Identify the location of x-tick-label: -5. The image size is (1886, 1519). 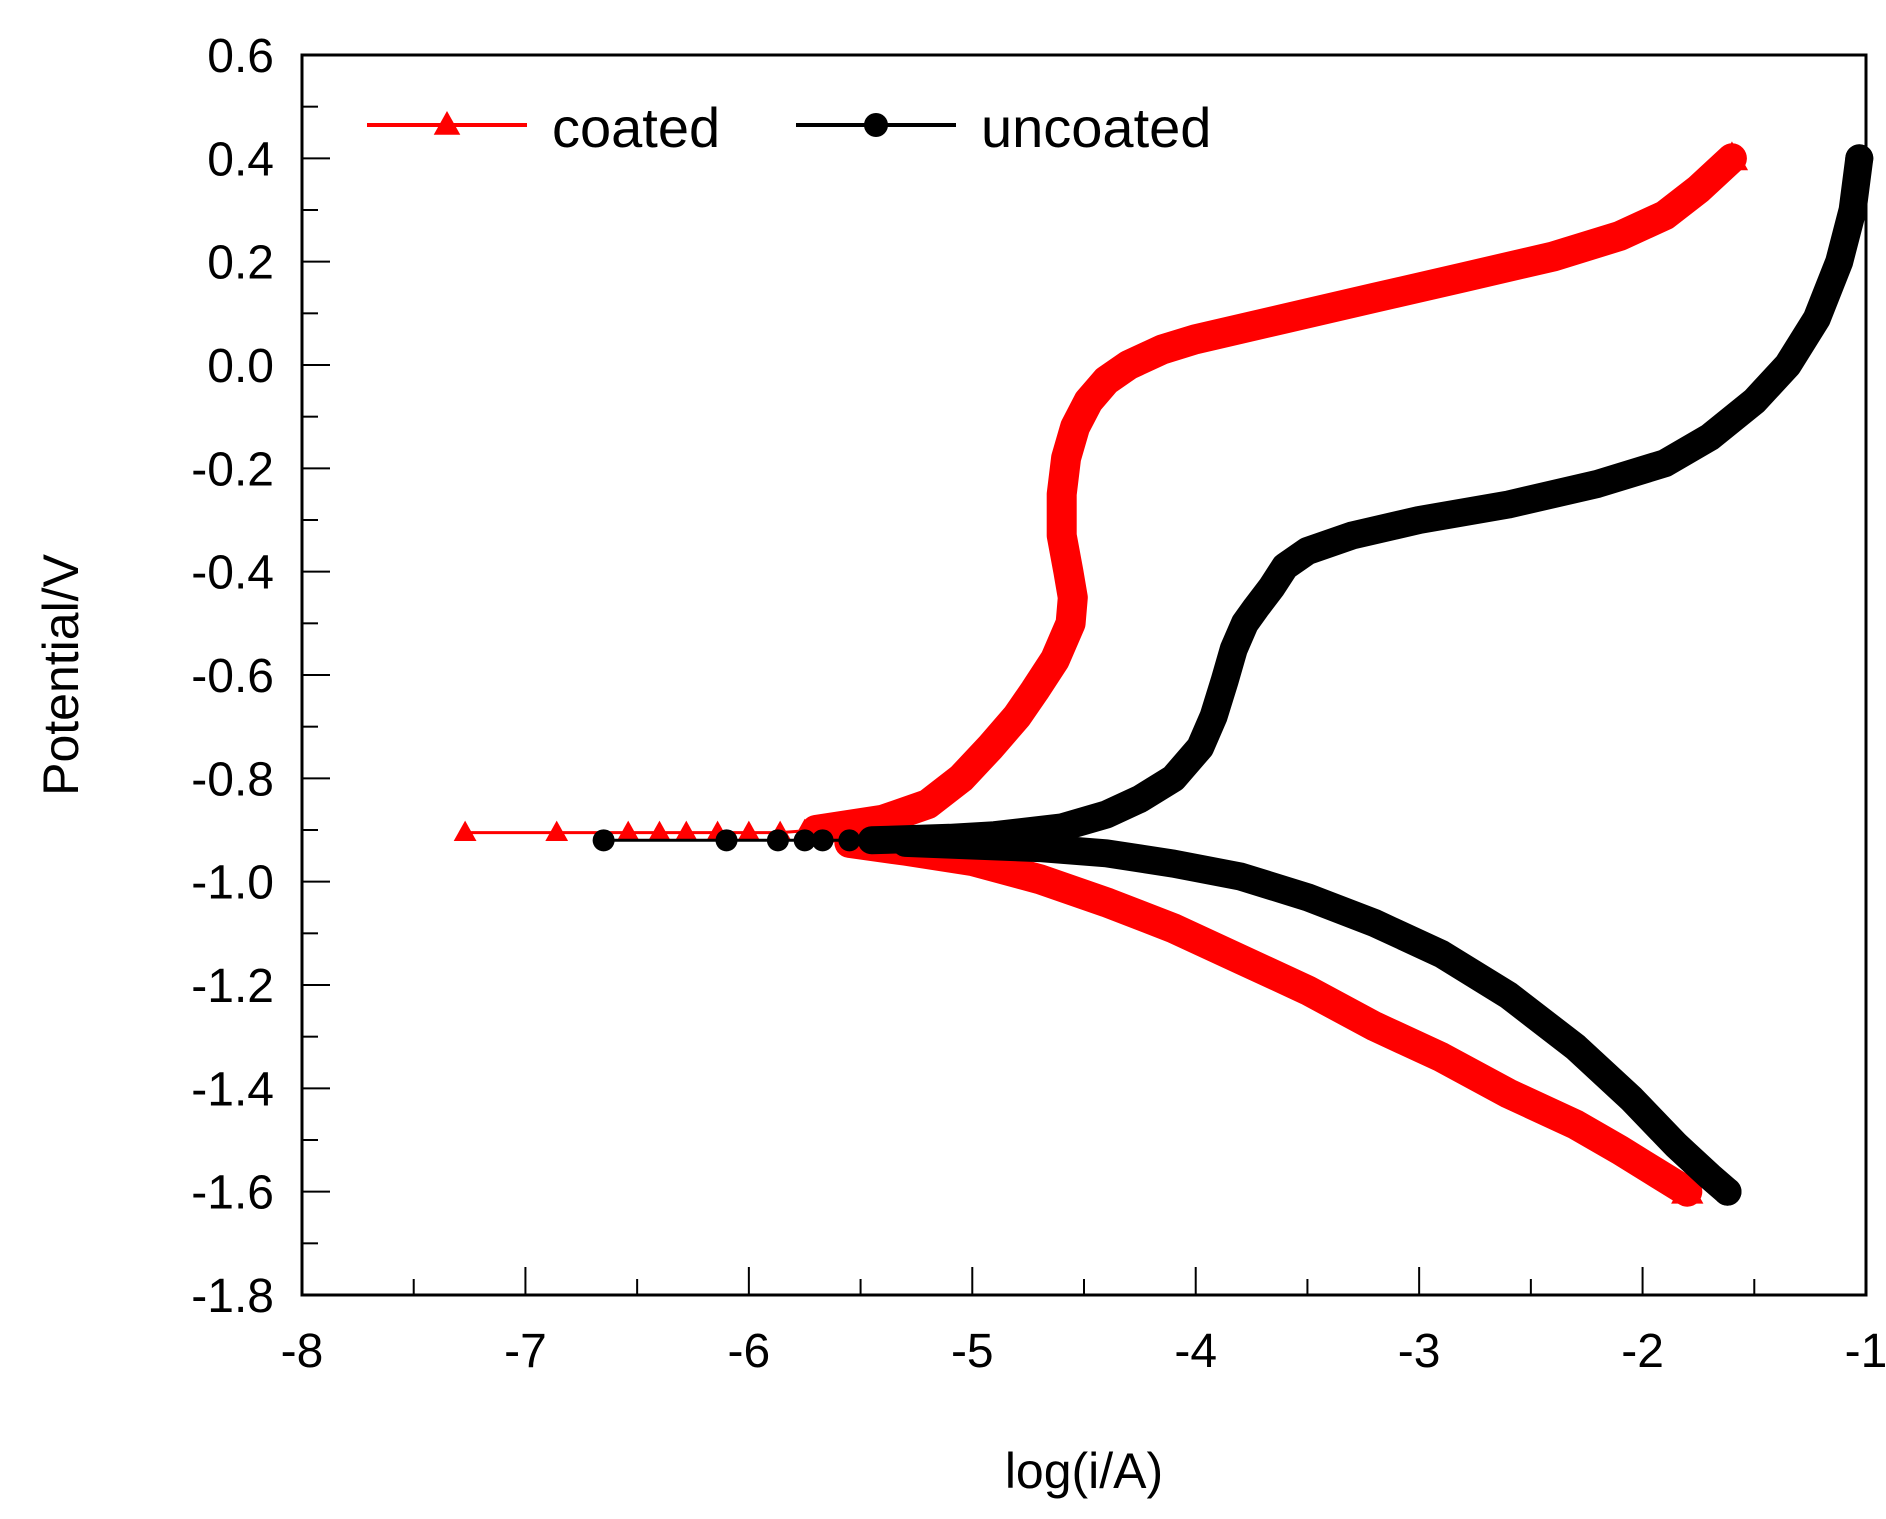
(972, 1351).